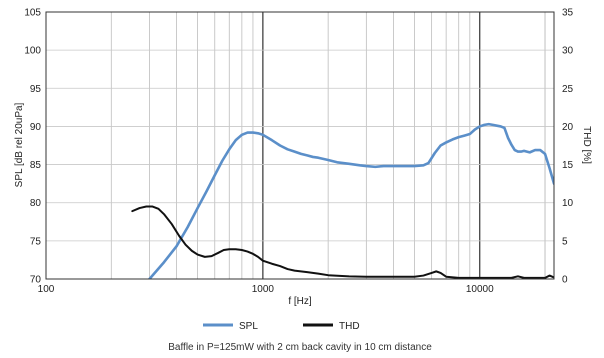  I want to click on legend: SPL THD, so click(281, 326).